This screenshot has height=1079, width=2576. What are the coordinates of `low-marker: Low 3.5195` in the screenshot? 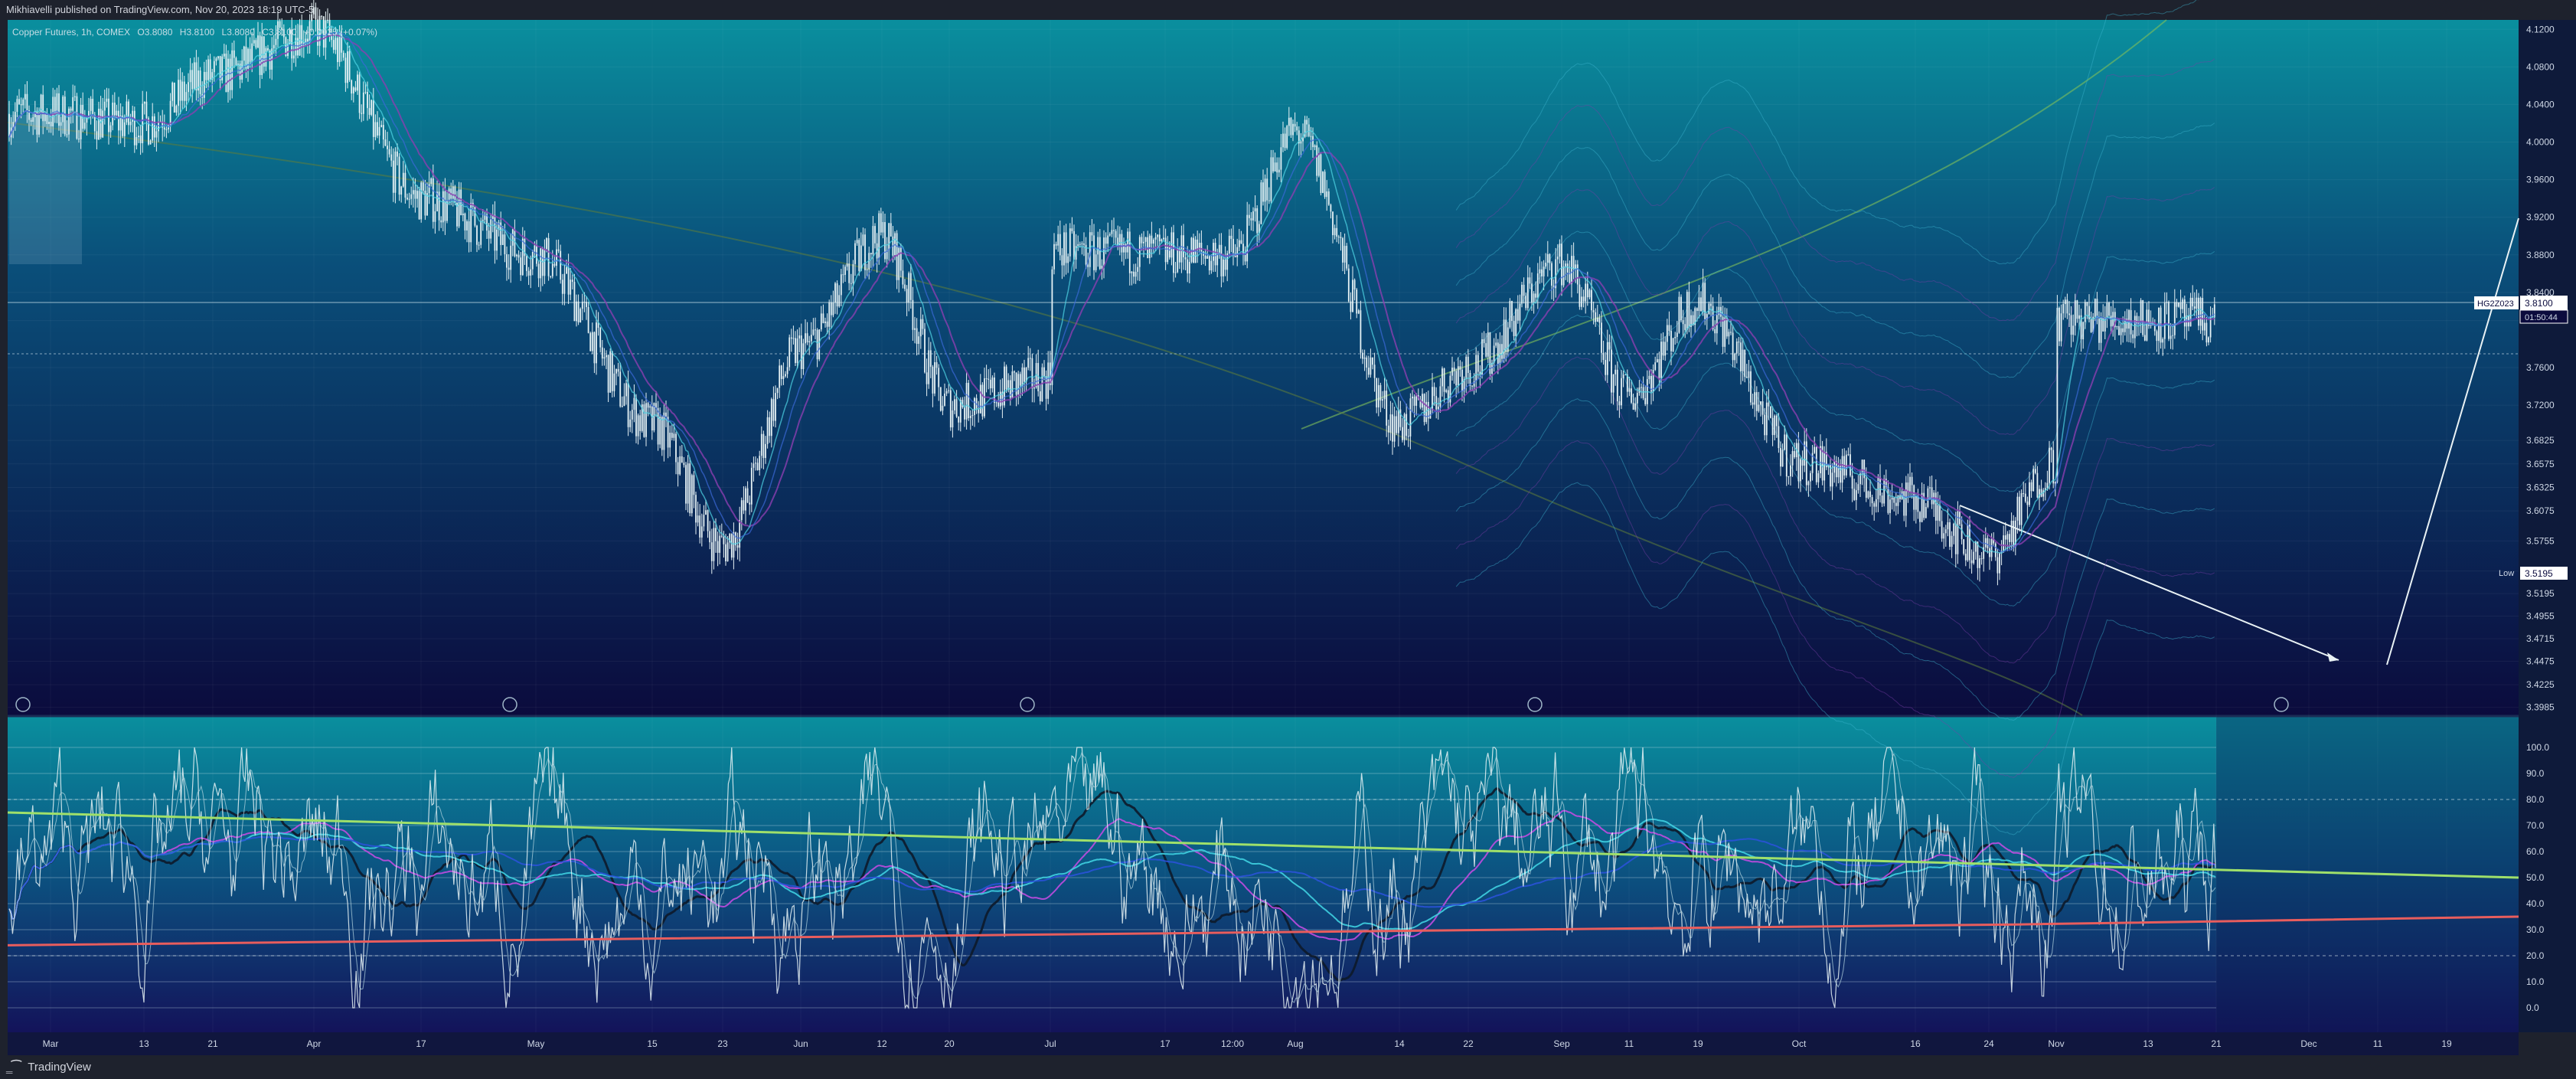 It's located at (2533, 573).